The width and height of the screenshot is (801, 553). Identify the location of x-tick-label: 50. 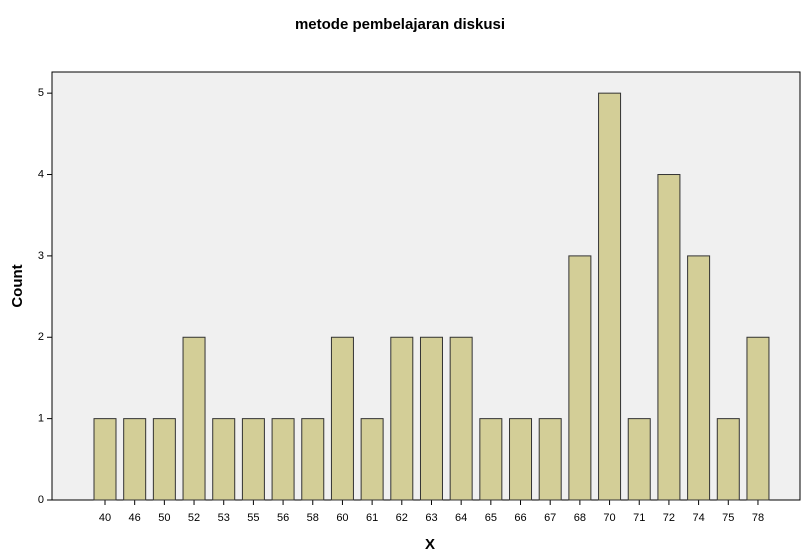
(164, 518).